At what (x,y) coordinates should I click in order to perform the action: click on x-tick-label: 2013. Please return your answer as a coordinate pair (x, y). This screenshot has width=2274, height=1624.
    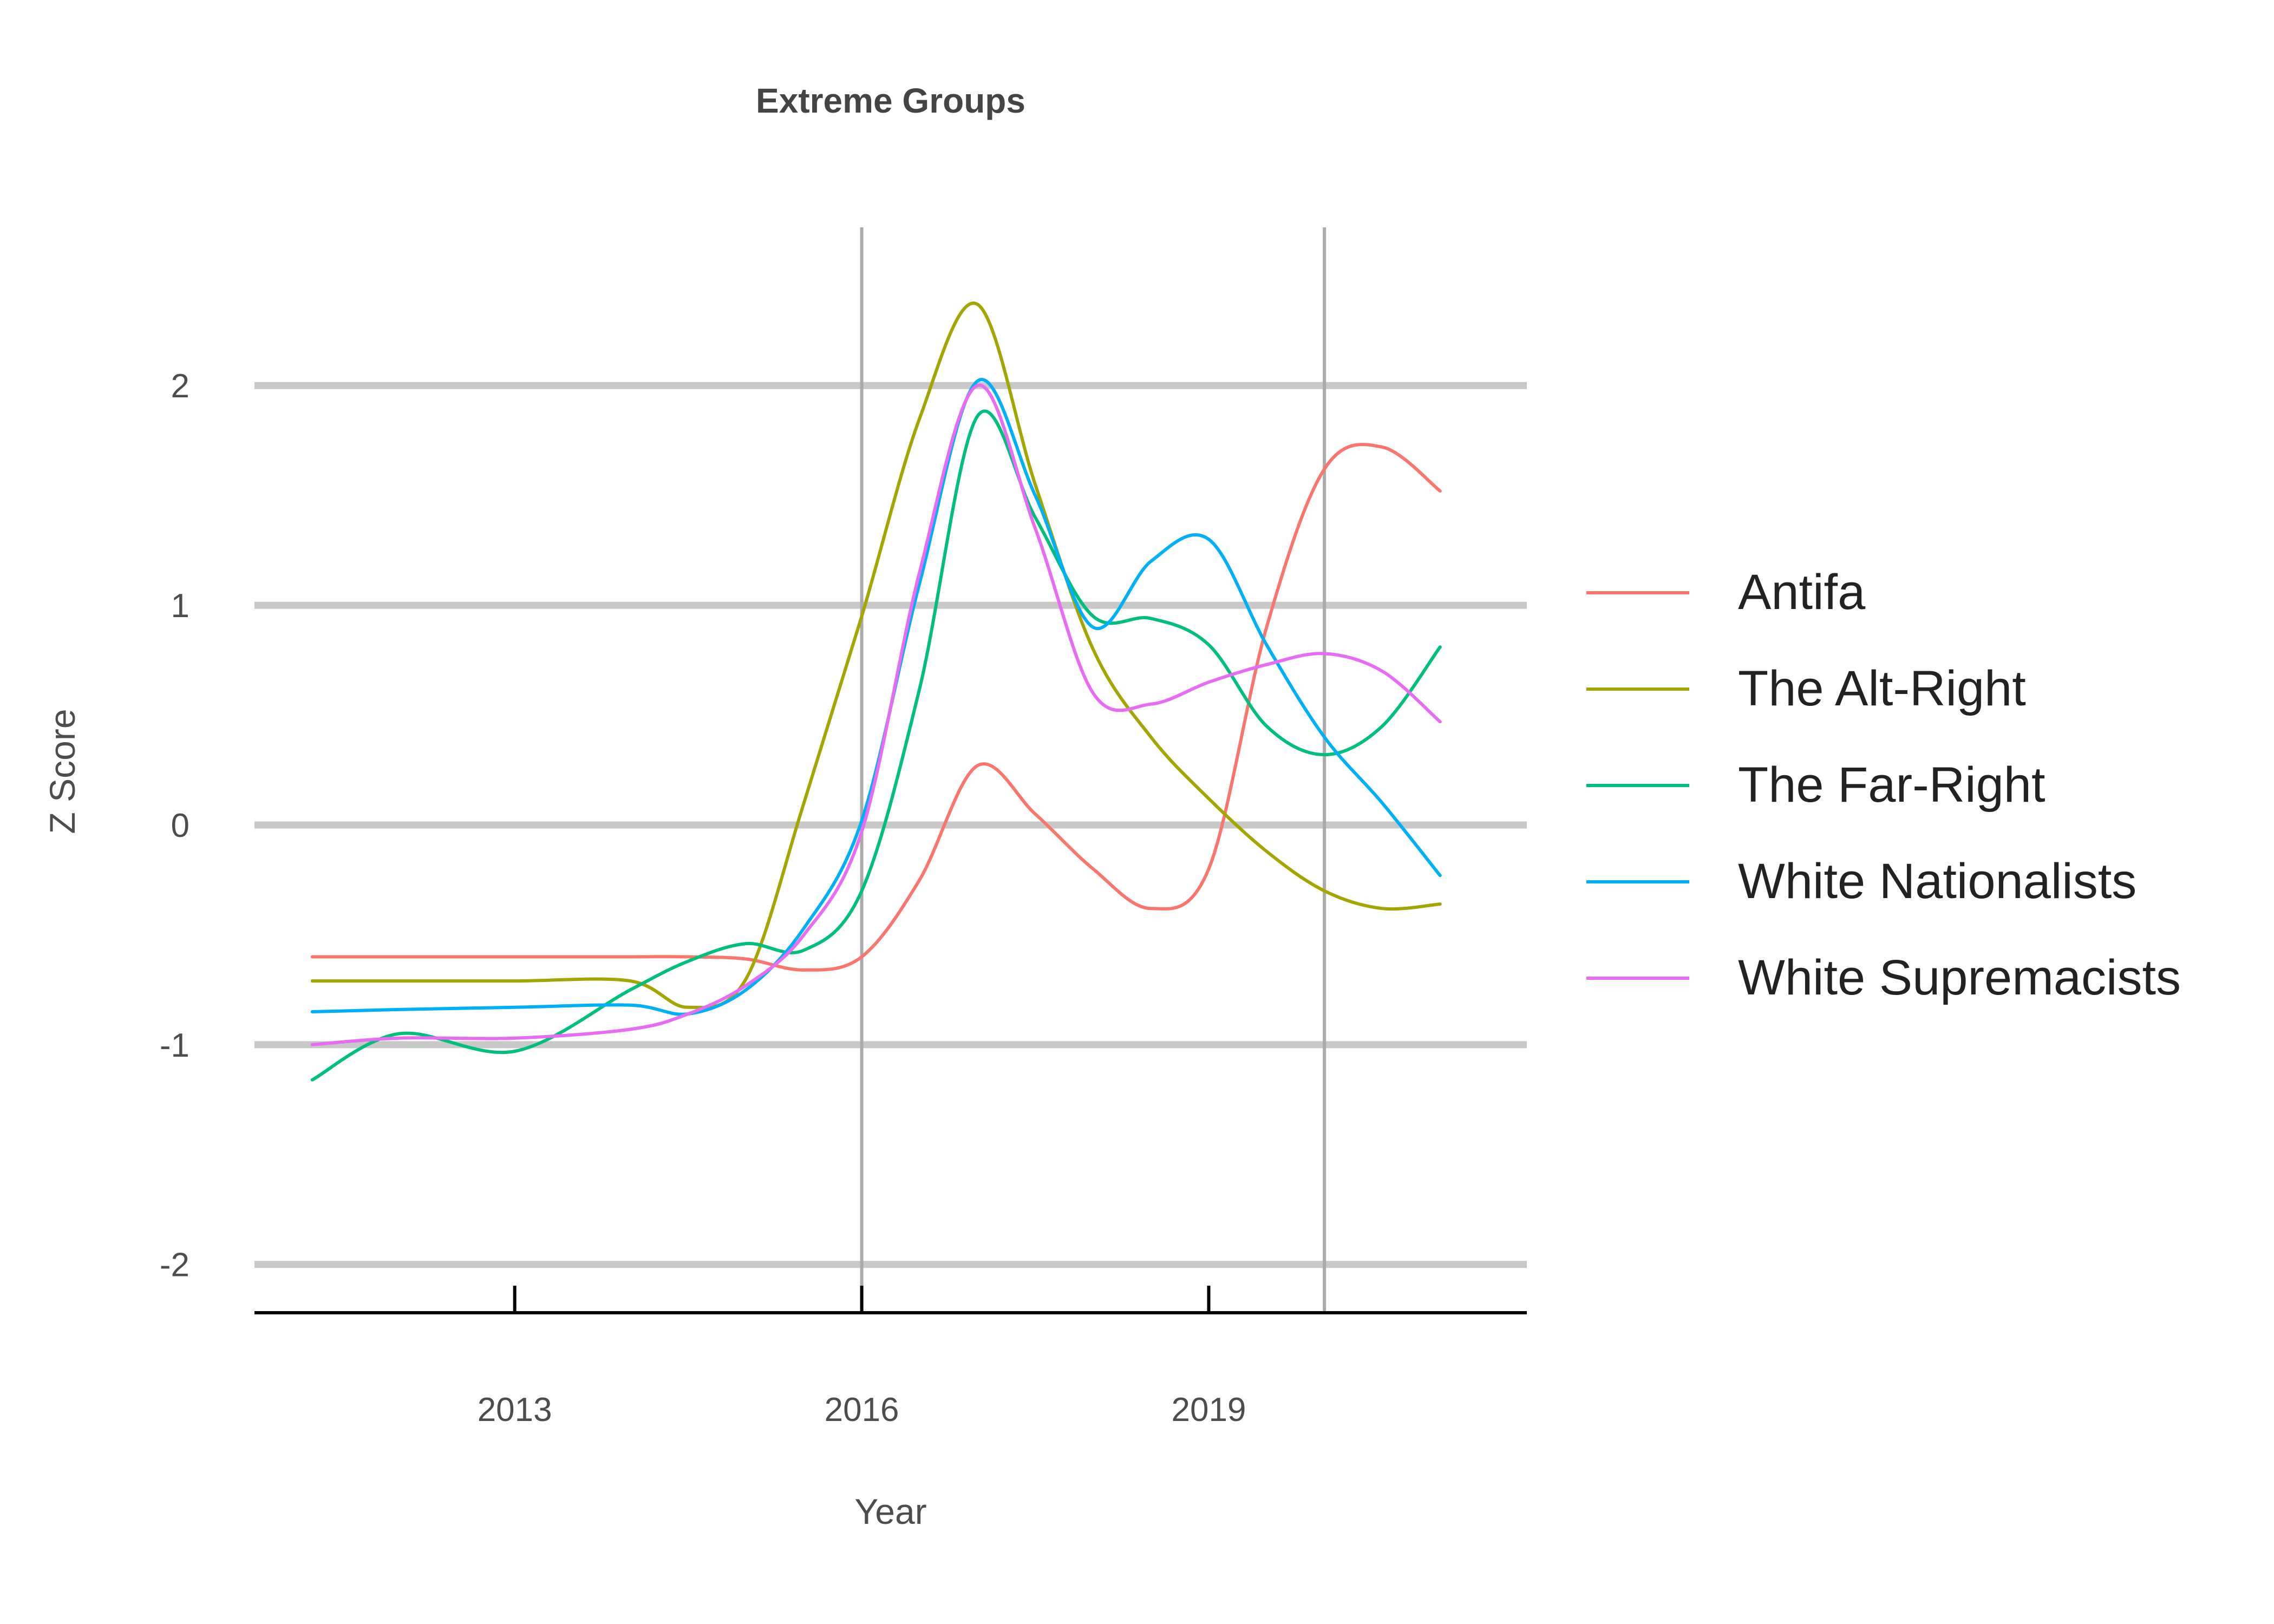
    Looking at the image, I should click on (515, 1410).